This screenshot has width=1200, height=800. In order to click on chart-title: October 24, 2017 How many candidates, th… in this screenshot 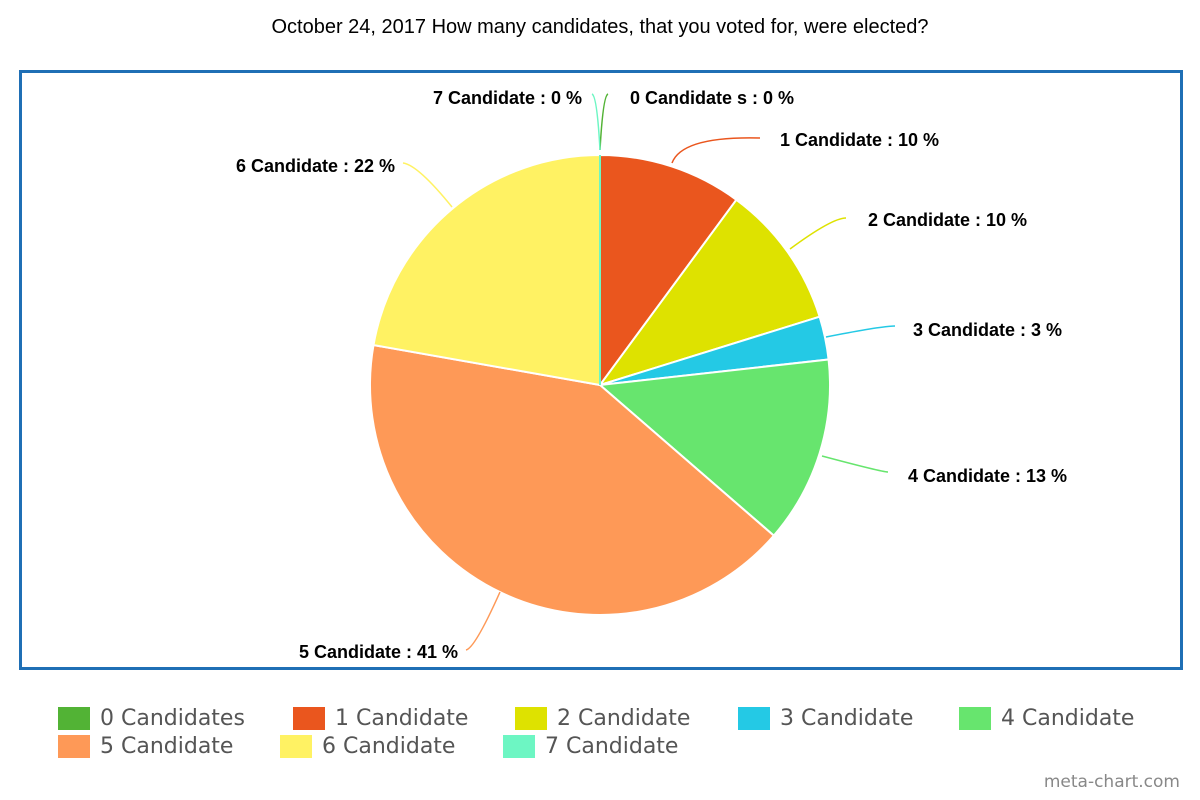, I will do `click(600, 27)`.